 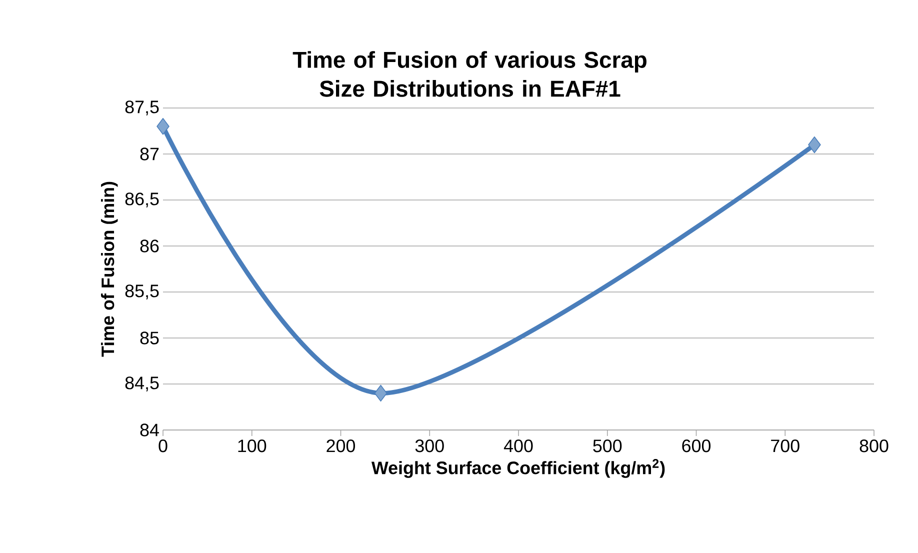 What do you see at coordinates (149, 246) in the screenshot?
I see `y-tick-label: 86` at bounding box center [149, 246].